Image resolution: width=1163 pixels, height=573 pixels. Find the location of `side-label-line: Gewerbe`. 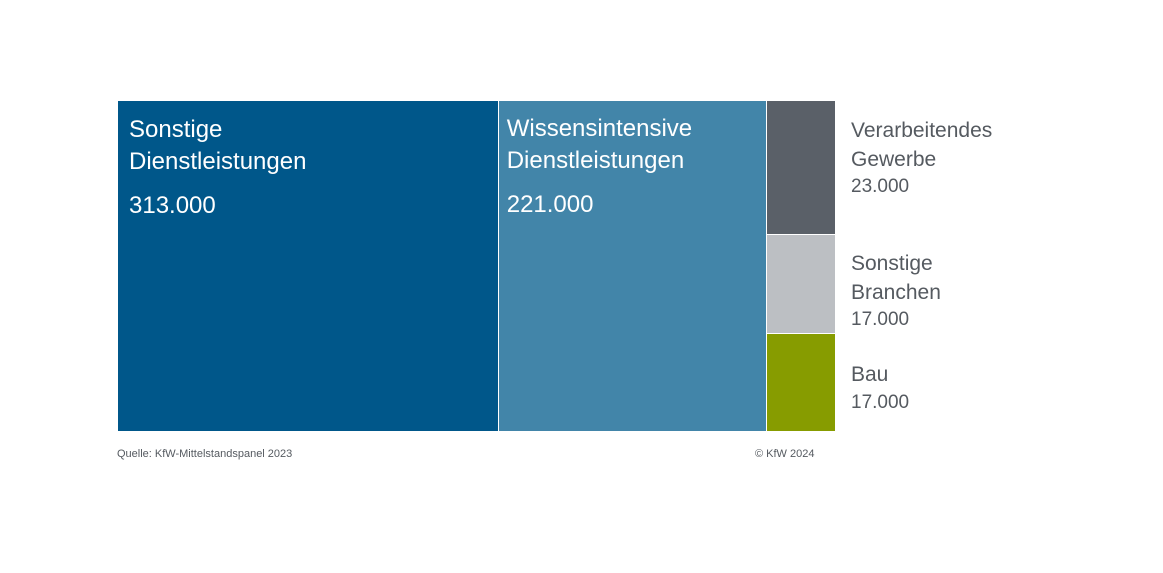

side-label-line: Gewerbe is located at coordinates (894, 159).